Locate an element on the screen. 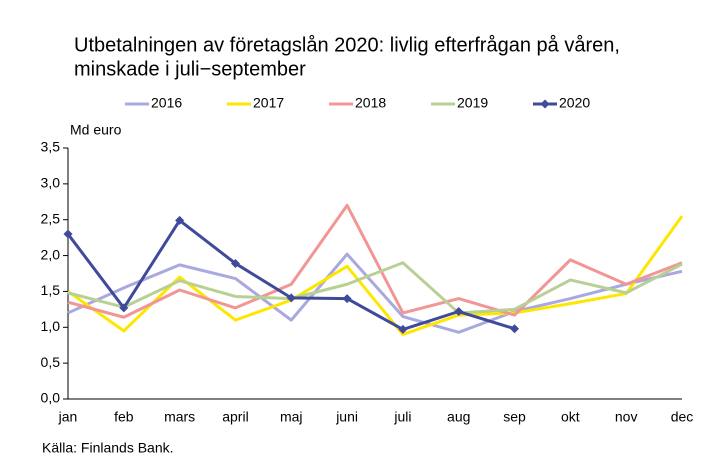 The width and height of the screenshot is (720, 471). legend-label: 2020 is located at coordinates (574, 103).